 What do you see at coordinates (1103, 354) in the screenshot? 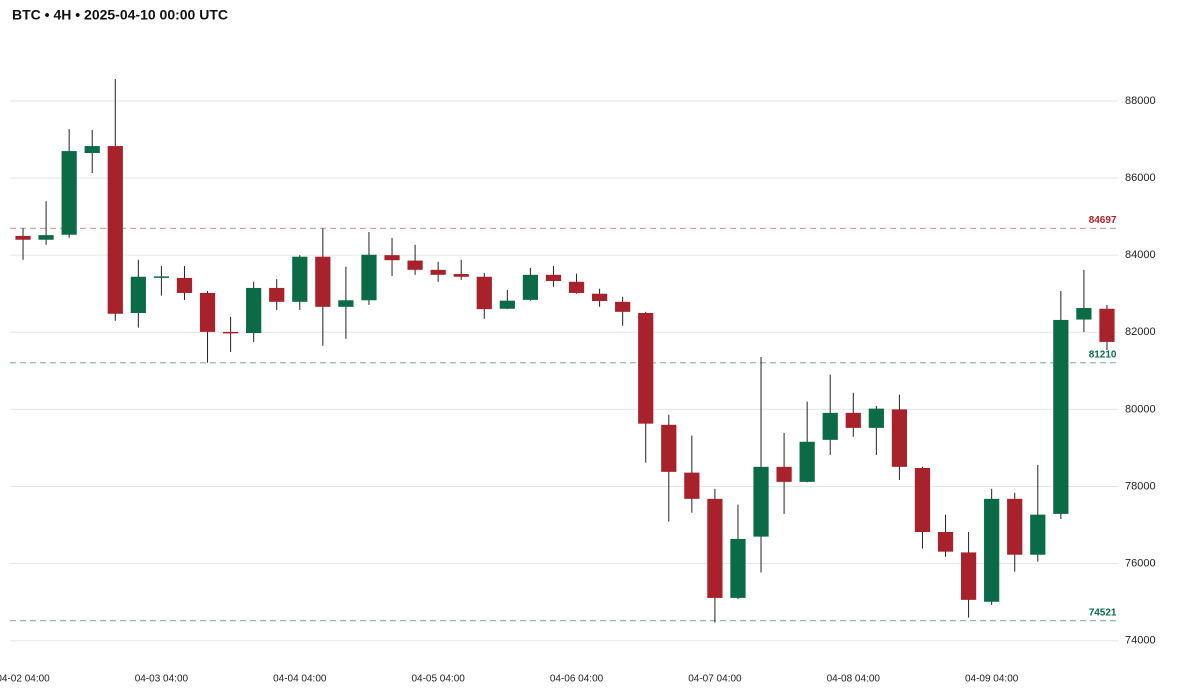
I see `level-label: 81210` at bounding box center [1103, 354].